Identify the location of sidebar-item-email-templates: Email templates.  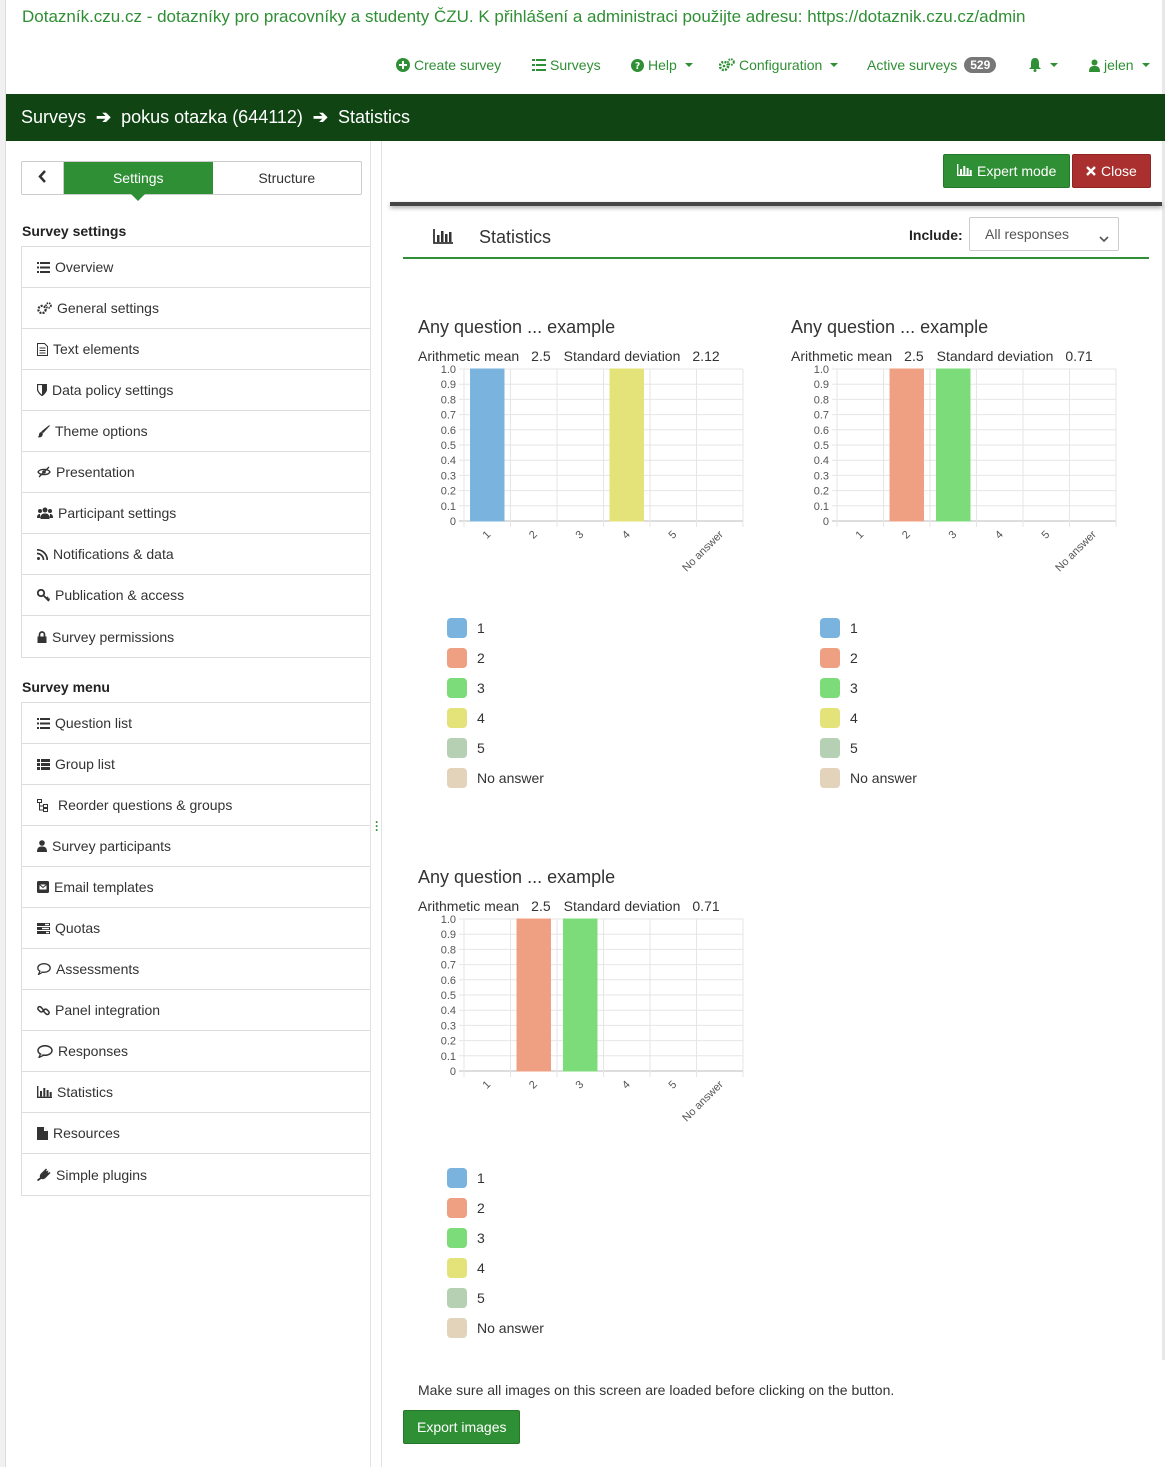
(196, 887).